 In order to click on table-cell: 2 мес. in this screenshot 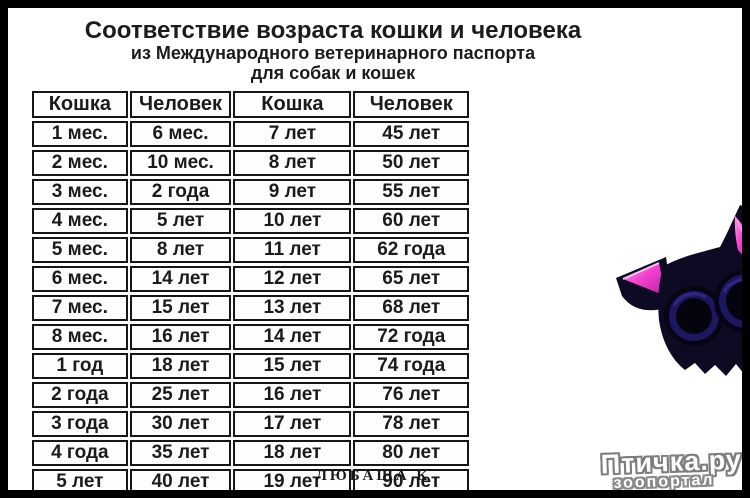, I will do `click(80, 163)`.